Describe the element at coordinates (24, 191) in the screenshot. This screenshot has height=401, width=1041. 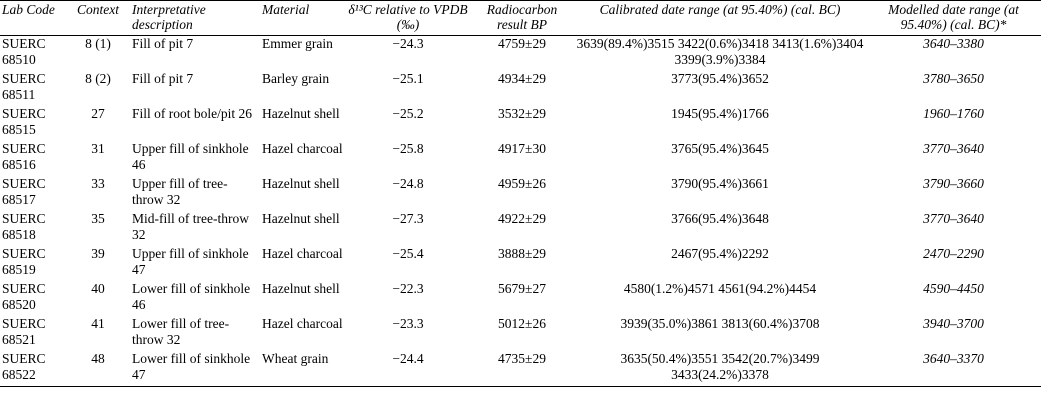
I see `table-cell: SUERC 68517` at that location.